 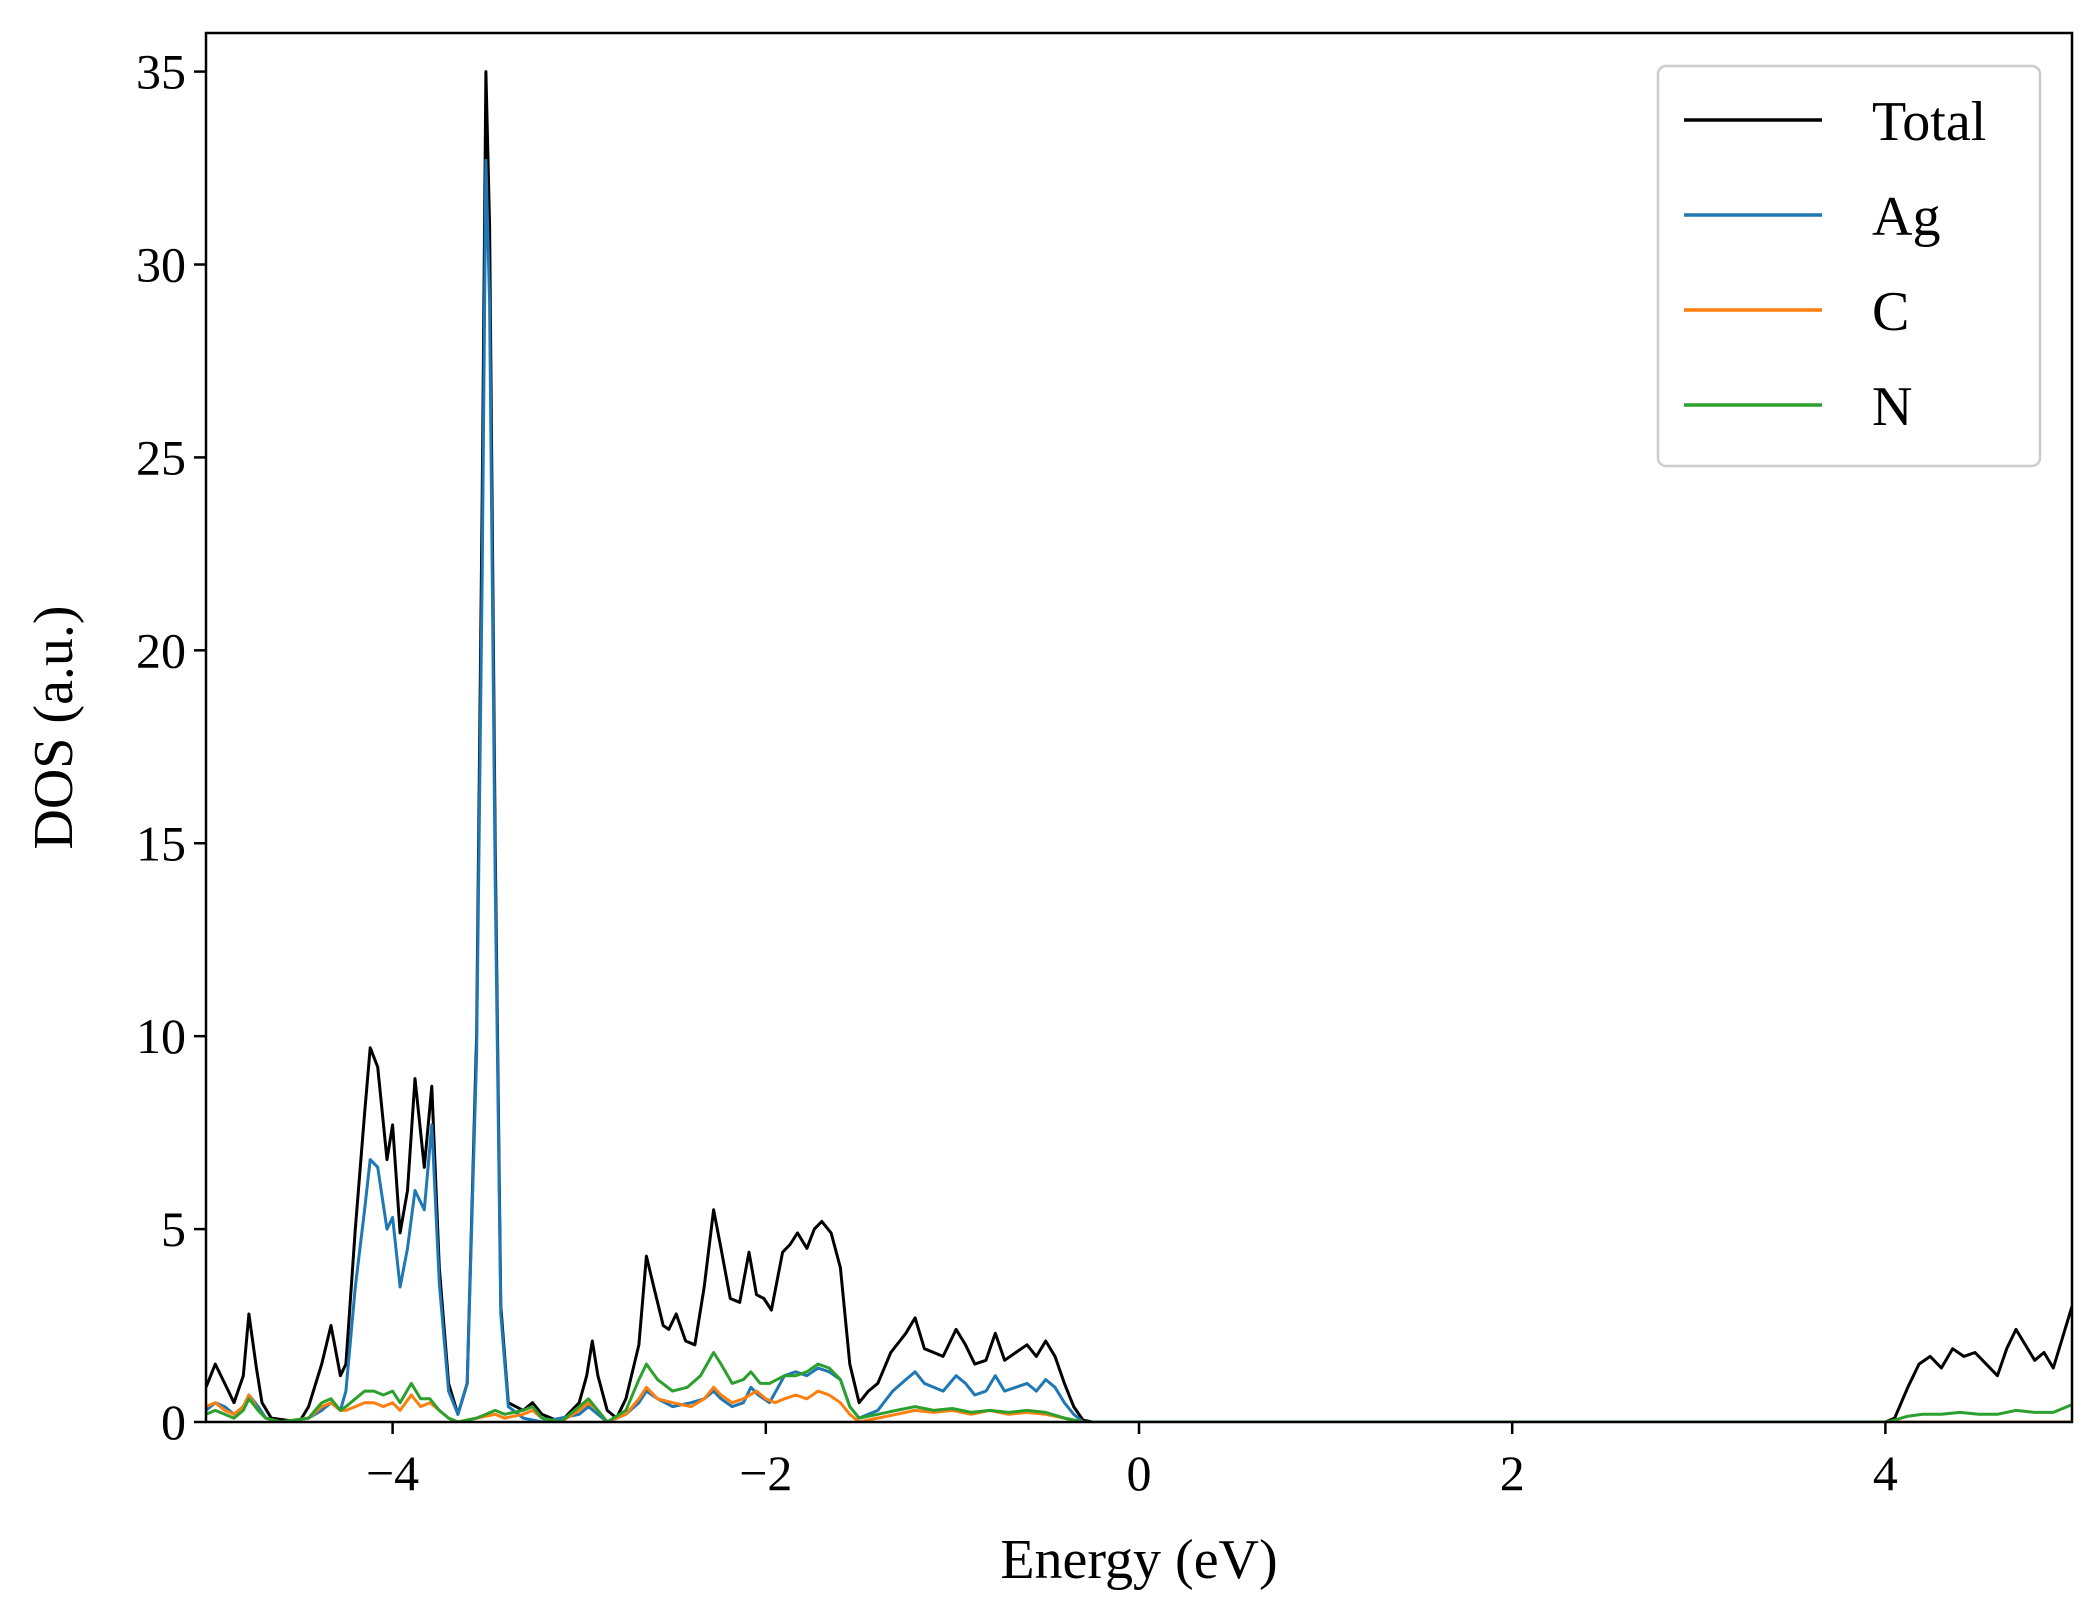 What do you see at coordinates (1892, 407) in the screenshot?
I see `legend-label-n: N` at bounding box center [1892, 407].